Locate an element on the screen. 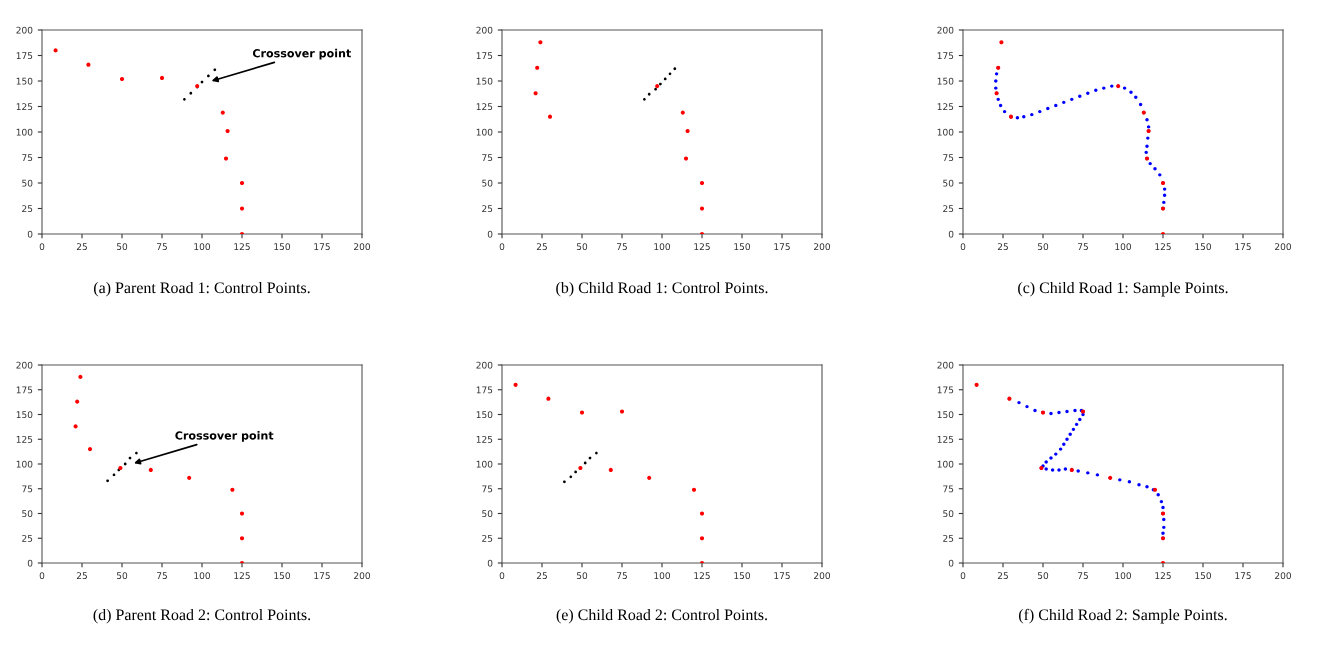 The image size is (1332, 650). text: (a) Parent Road 1: Control Points. is located at coordinates (202, 289).